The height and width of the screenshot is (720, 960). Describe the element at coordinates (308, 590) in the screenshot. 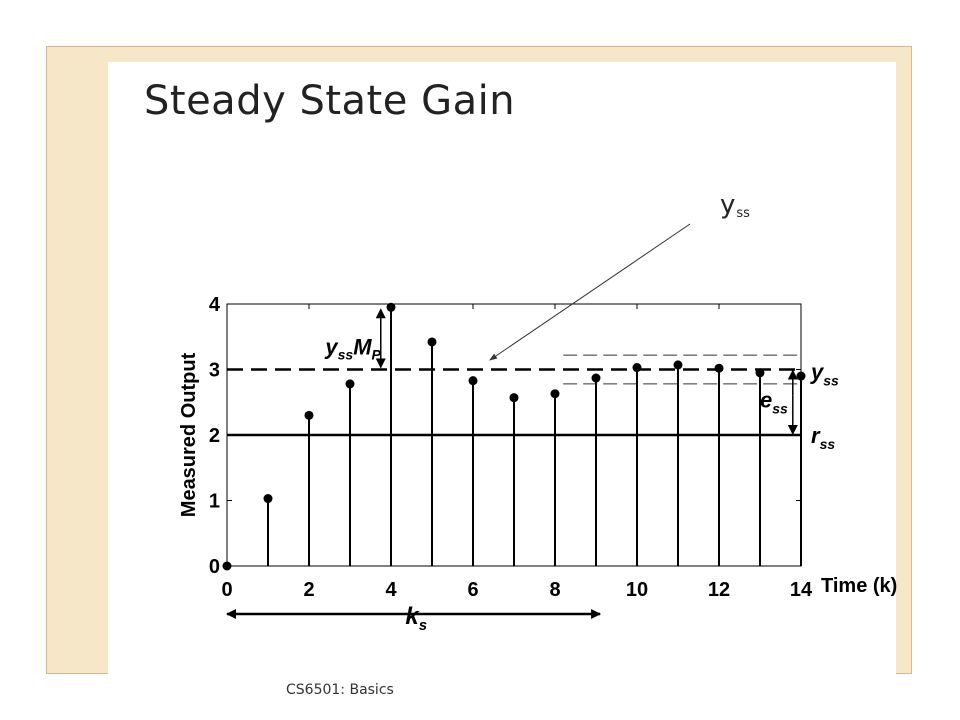

I see `x-tick-label: 2` at that location.